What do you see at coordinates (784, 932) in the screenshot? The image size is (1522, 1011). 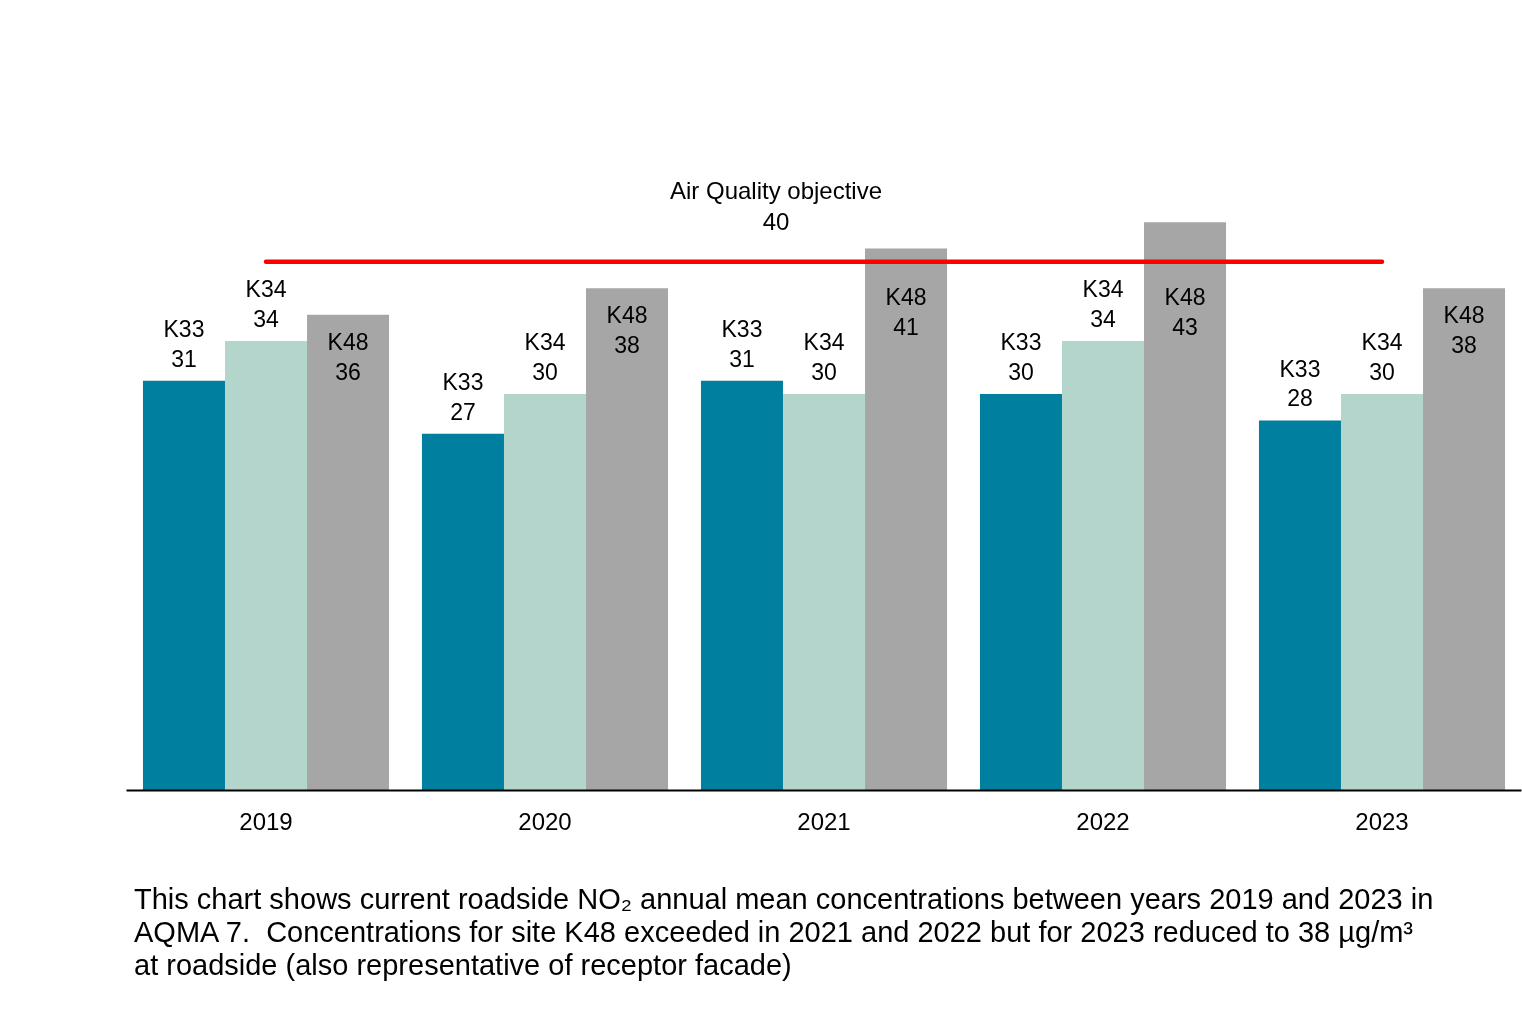 I see `text: This chart shows current roadside NO₂ annual mean concentrations between years 2019 and 2023 in AQMA 7. Concentrations for site K48 exceeded in 2021 and 2022 but for 2023 reduced to 38 µg/m³ at roadside (also representative of receptor facade)` at bounding box center [784, 932].